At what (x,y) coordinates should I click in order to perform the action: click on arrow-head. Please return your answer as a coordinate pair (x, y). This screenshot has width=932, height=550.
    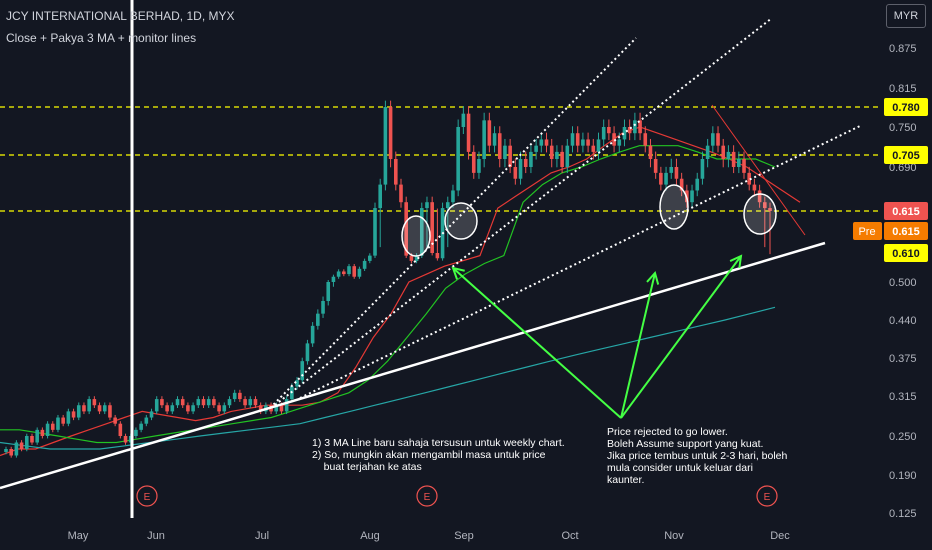
    Looking at the image, I should click on (736, 261).